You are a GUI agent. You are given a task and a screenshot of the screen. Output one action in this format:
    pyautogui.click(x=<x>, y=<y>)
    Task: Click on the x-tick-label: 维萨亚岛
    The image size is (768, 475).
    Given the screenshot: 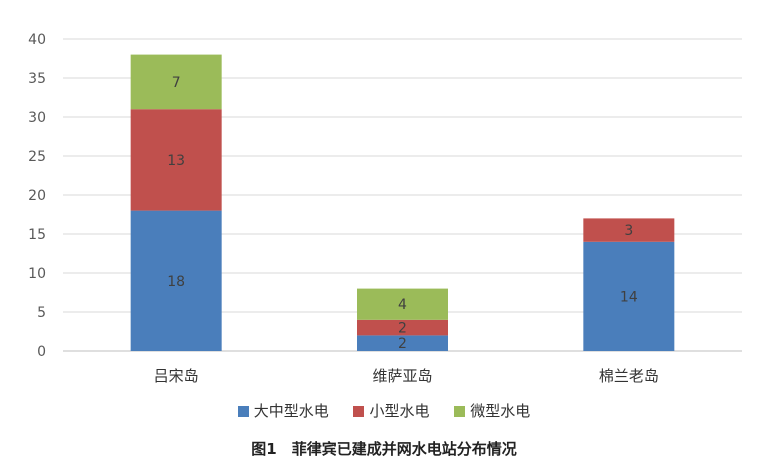 What is the action you would take?
    pyautogui.click(x=402, y=376)
    